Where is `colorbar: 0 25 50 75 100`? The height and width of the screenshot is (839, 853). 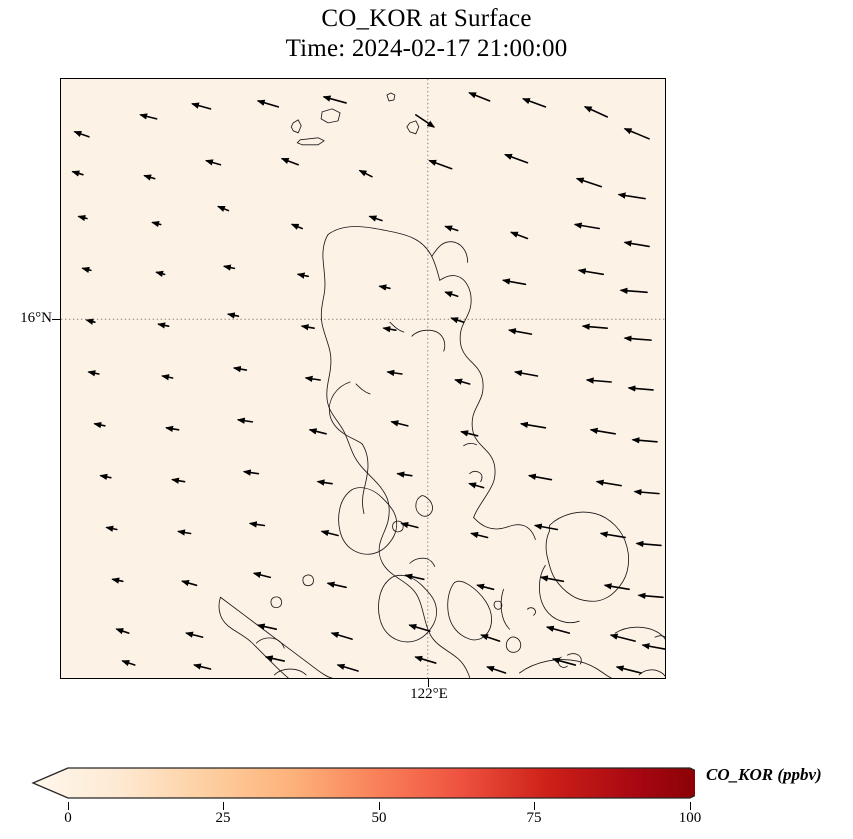 colorbar: 0 25 50 75 100 is located at coordinates (370, 797).